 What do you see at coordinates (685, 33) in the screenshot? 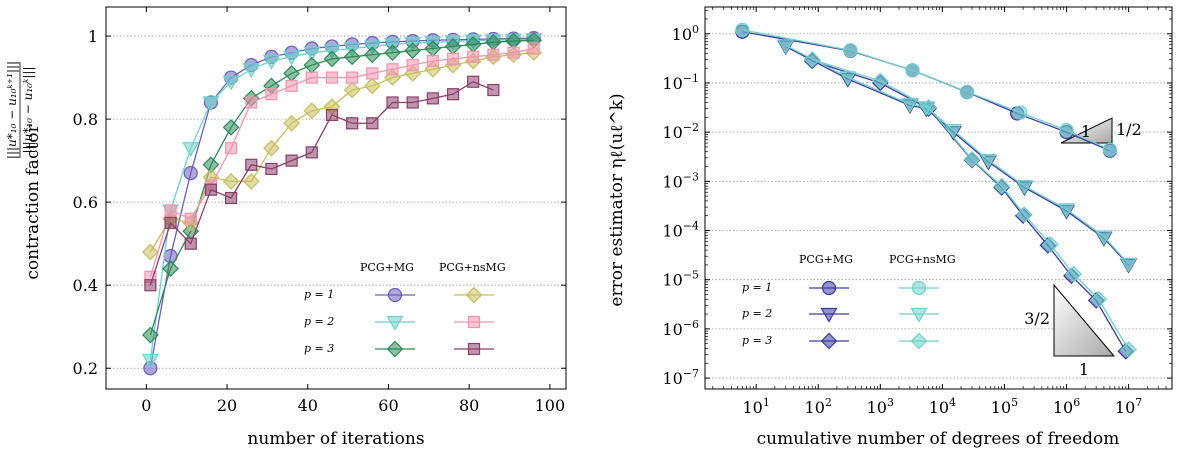
I see `right-y-tick-label: 10⁰` at bounding box center [685, 33].